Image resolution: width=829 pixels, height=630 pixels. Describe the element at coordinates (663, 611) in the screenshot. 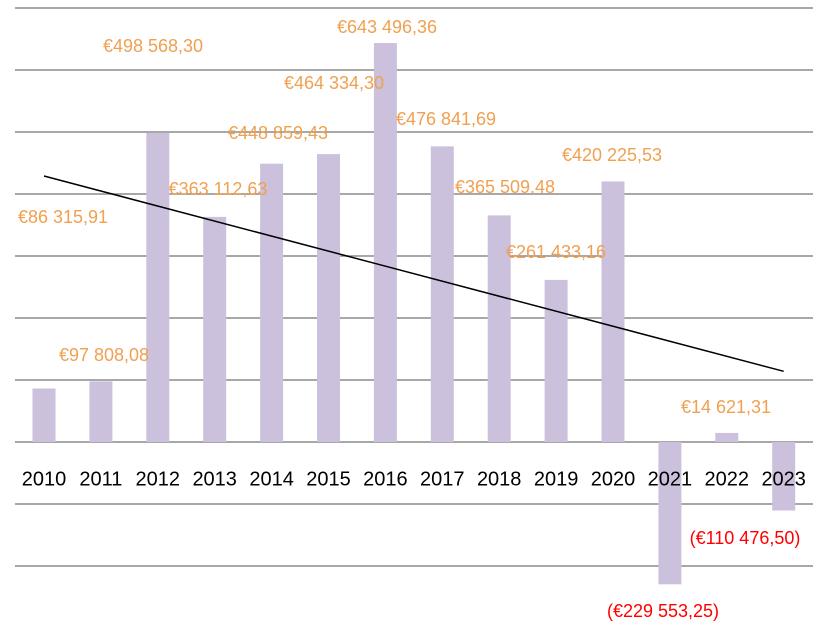

I see `data-label: (€229 553,25)` at that location.